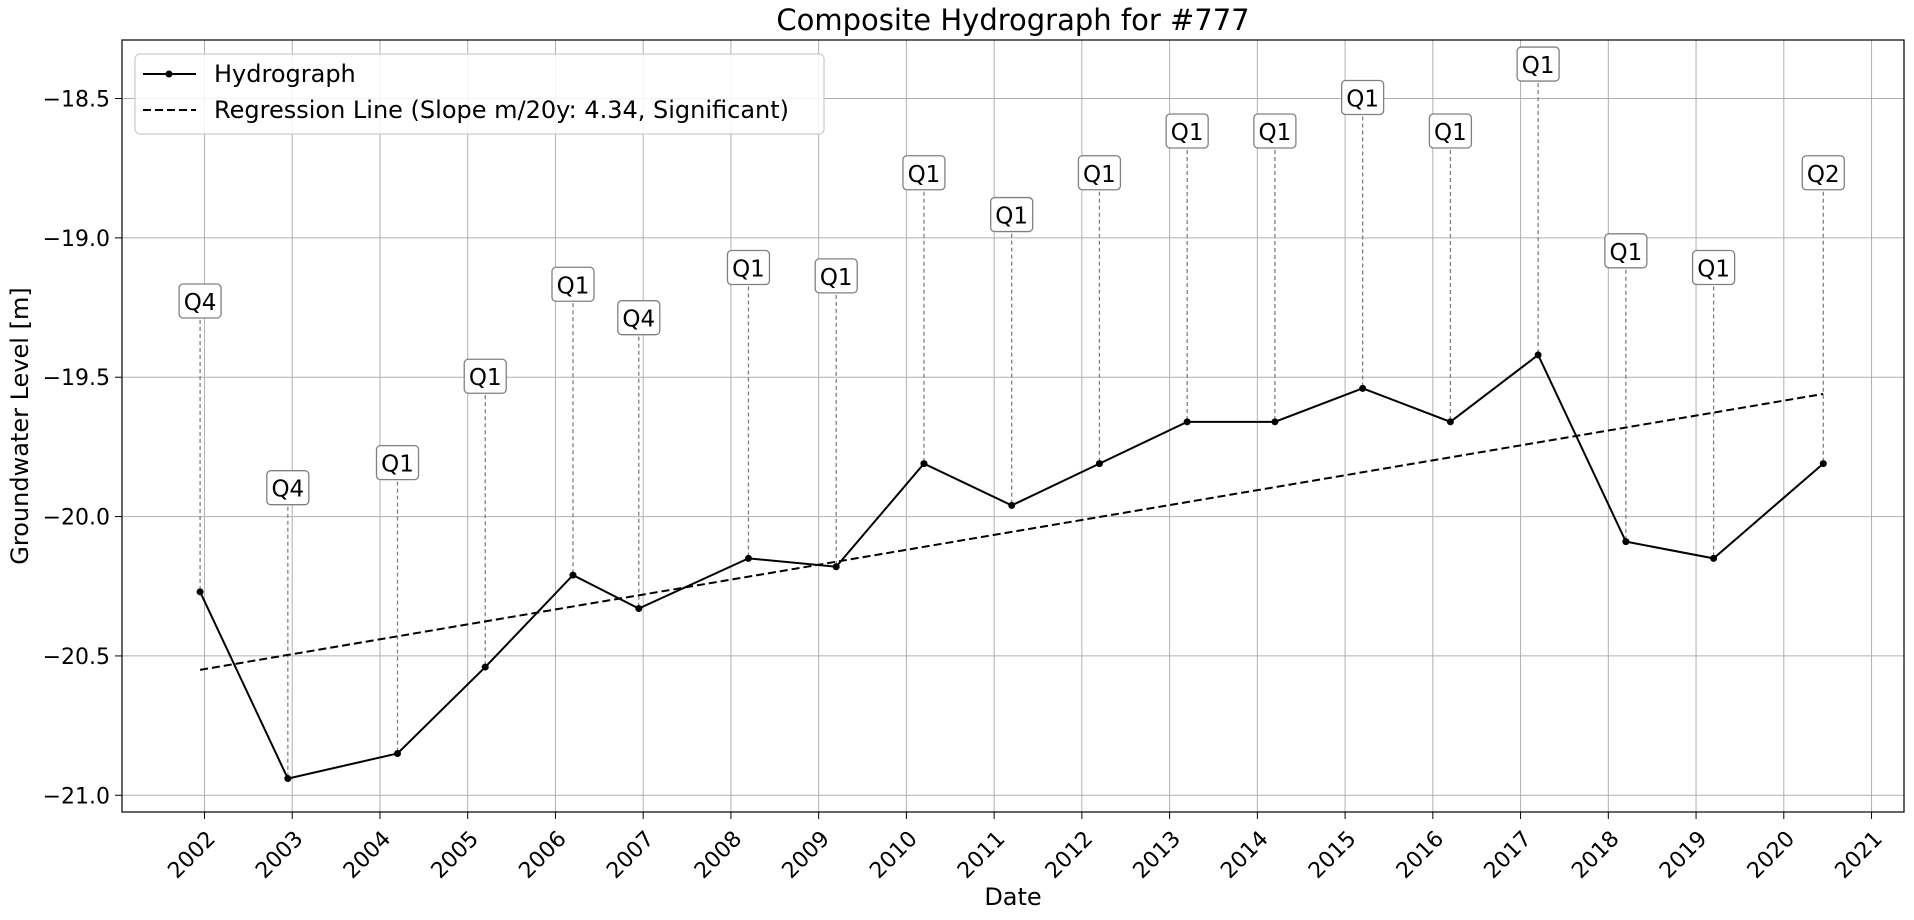  Describe the element at coordinates (76, 796) in the screenshot. I see `y-tick-label: −21.0` at that location.